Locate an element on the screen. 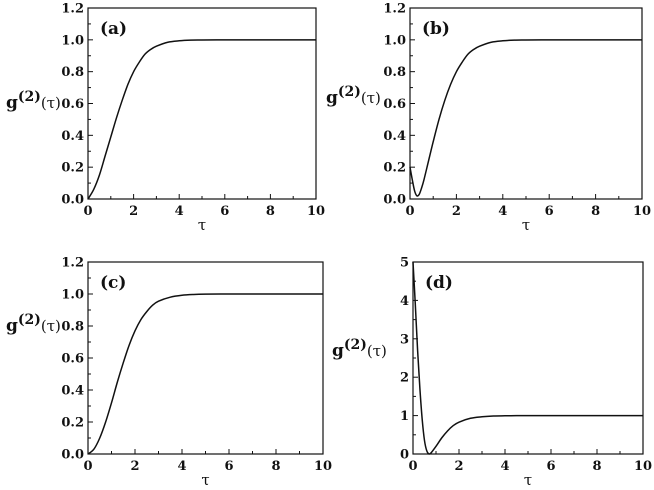 This screenshot has height=490, width=654. y-tick-label: 2 is located at coordinates (404, 378).